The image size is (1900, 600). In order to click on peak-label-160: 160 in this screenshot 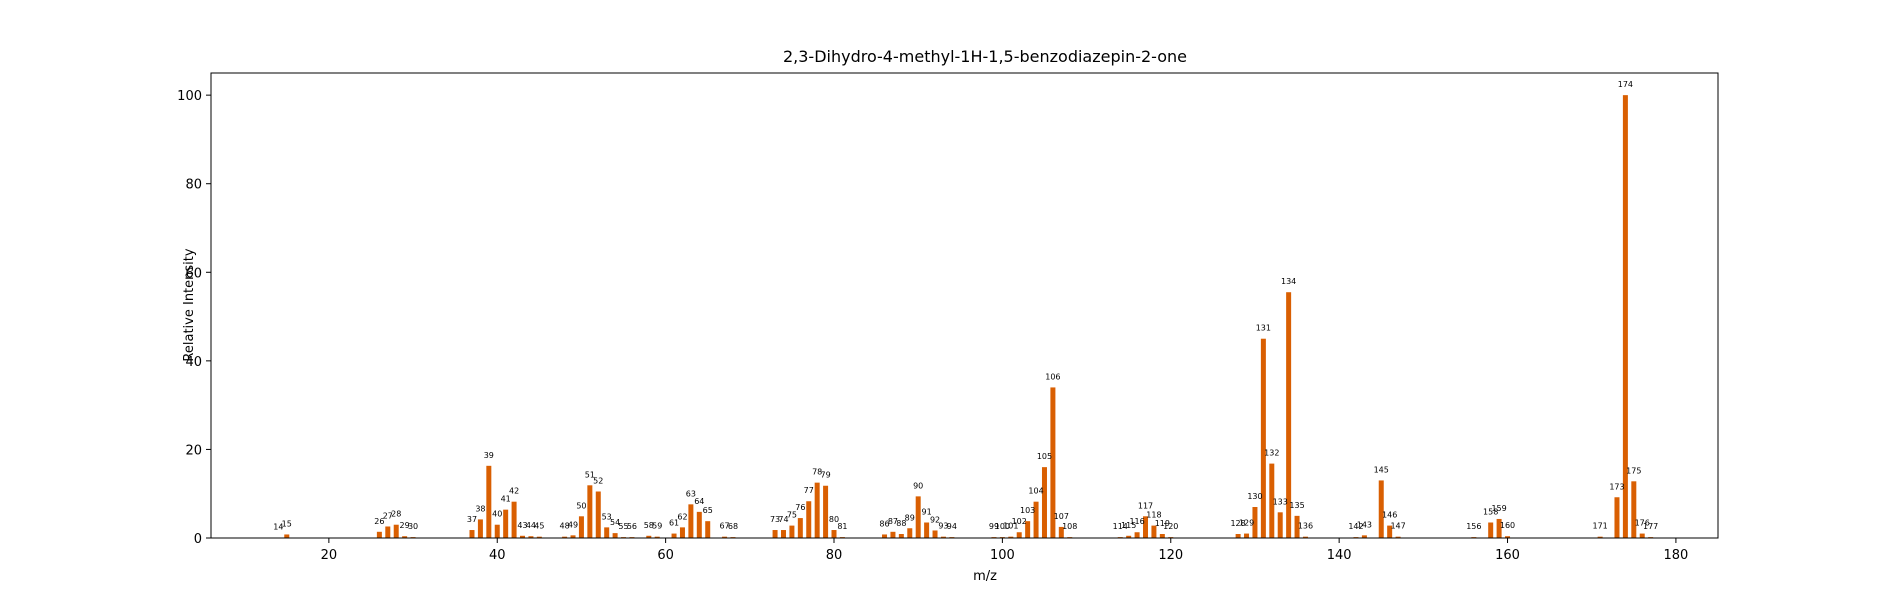, I will do `click(1507, 525)`.